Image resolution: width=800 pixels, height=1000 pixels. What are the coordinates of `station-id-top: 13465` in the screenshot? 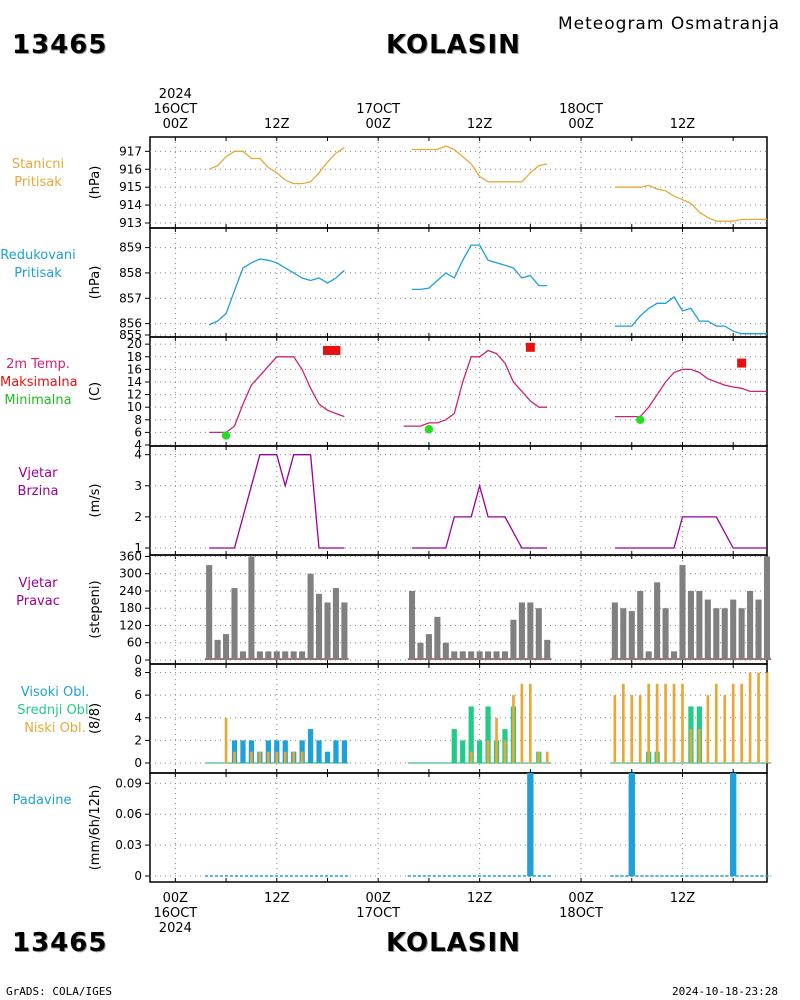 It's located at (60, 45).